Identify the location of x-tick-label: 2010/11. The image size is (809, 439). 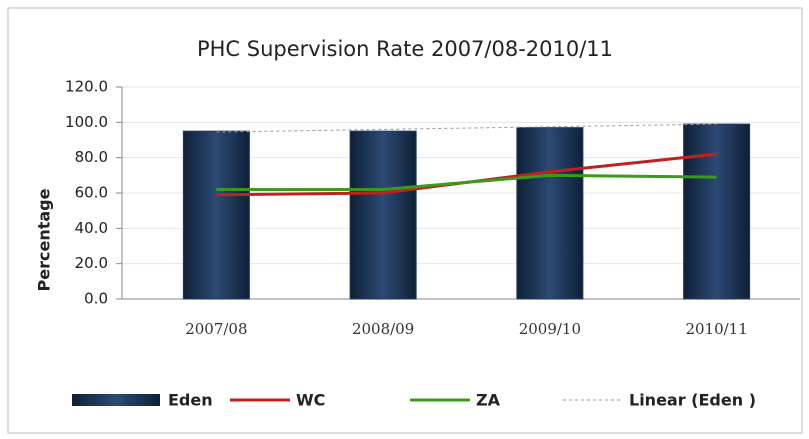
(716, 329).